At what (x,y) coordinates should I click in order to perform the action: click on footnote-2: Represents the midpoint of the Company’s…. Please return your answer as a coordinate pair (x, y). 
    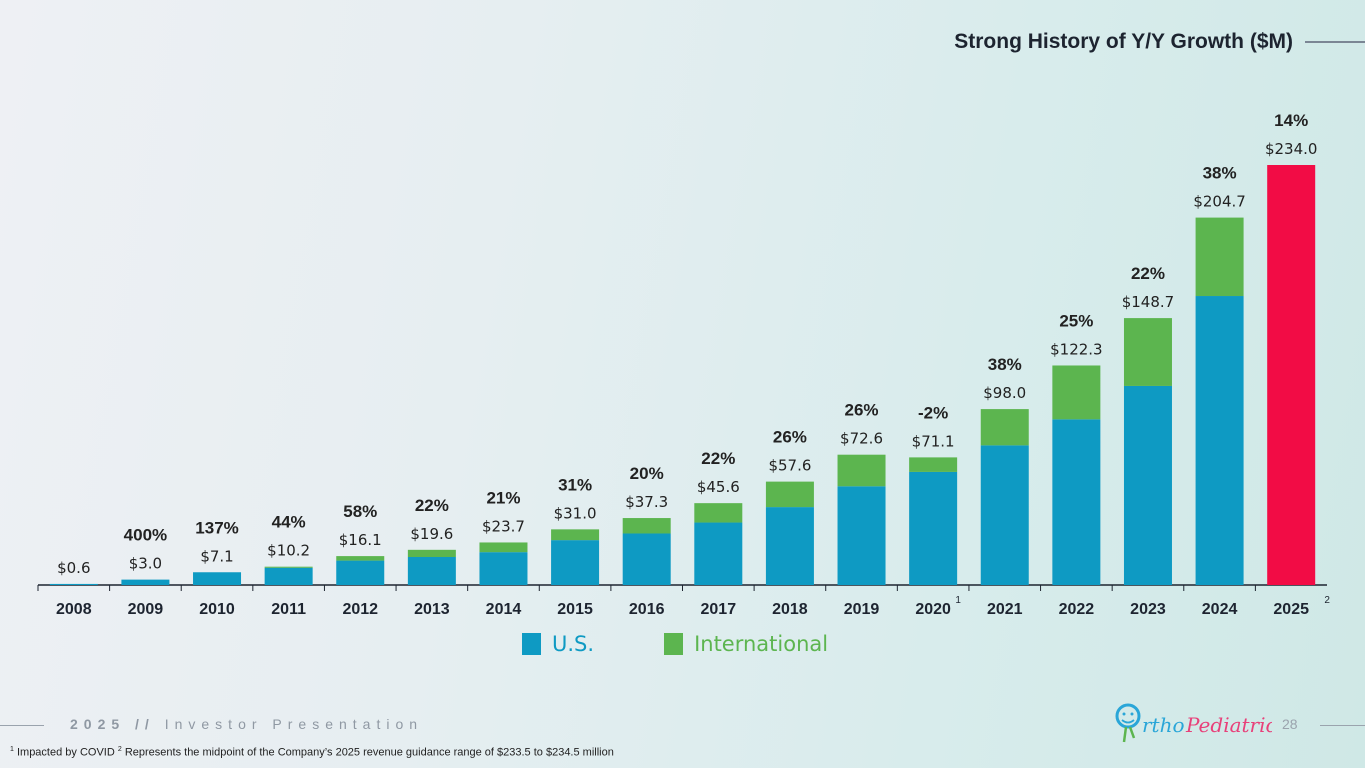
    Looking at the image, I should click on (369, 752).